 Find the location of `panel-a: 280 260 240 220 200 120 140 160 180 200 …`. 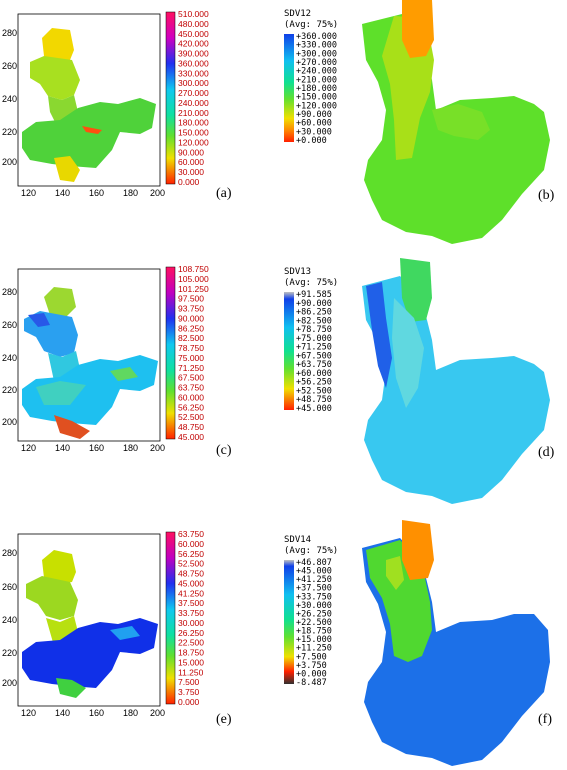

panel-a: 280 260 240 220 200 120 140 160 180 200 … is located at coordinates (105, 103).